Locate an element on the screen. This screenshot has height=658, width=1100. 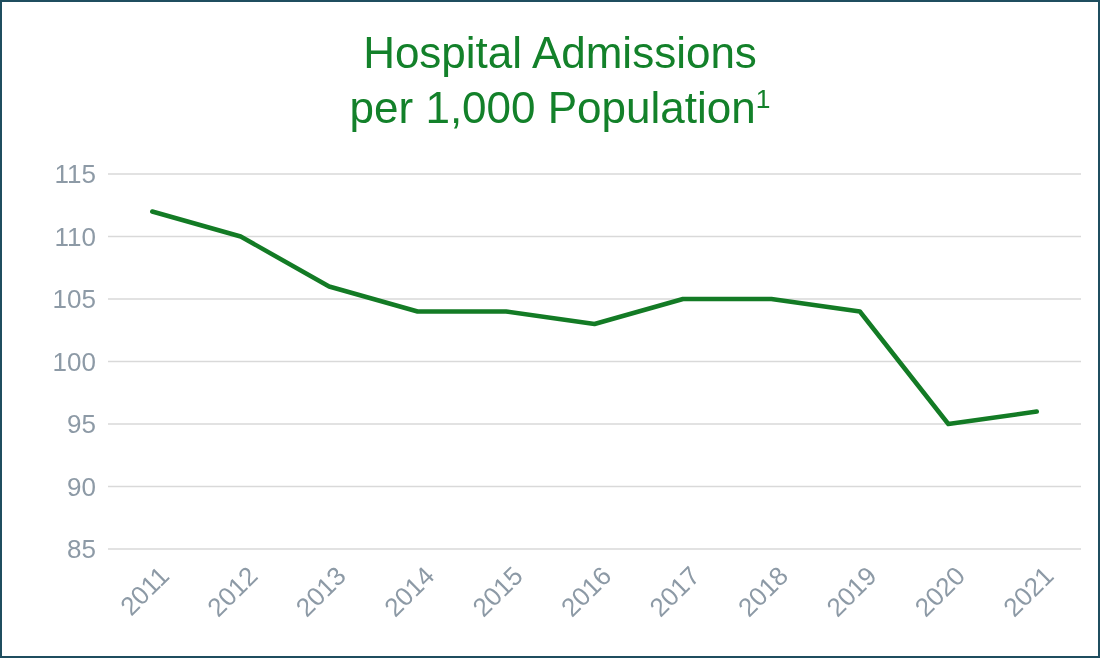
y-tick-label: 85 is located at coordinates (81, 549).